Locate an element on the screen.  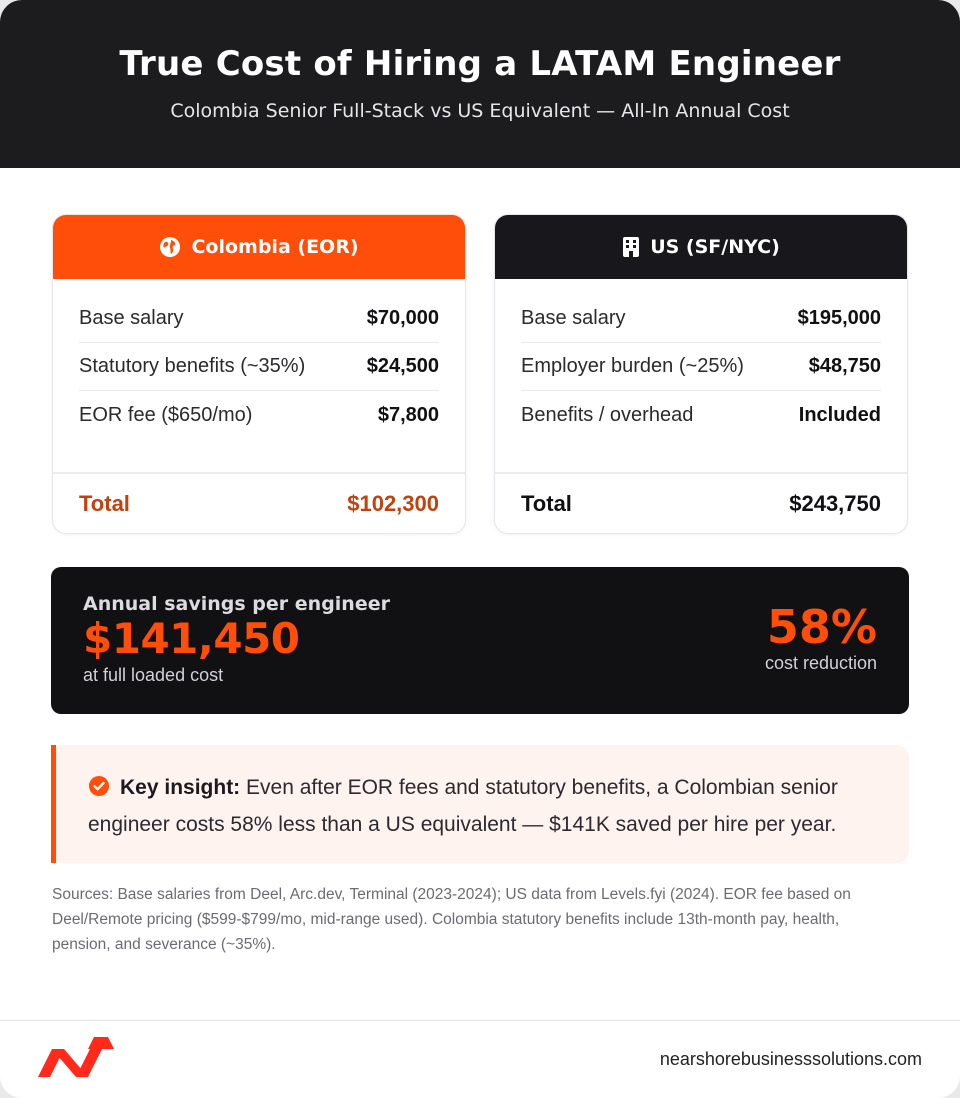
cost-row-value: $195,000 is located at coordinates (839, 318).